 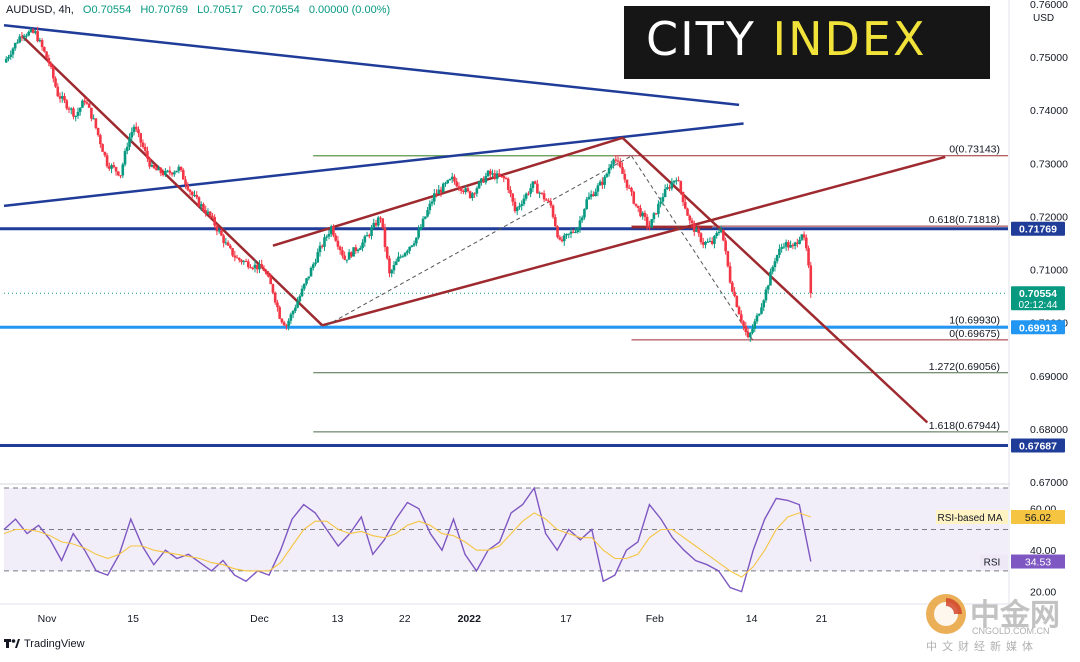 What do you see at coordinates (1038, 561) in the screenshot?
I see `rsi-tag` at bounding box center [1038, 561].